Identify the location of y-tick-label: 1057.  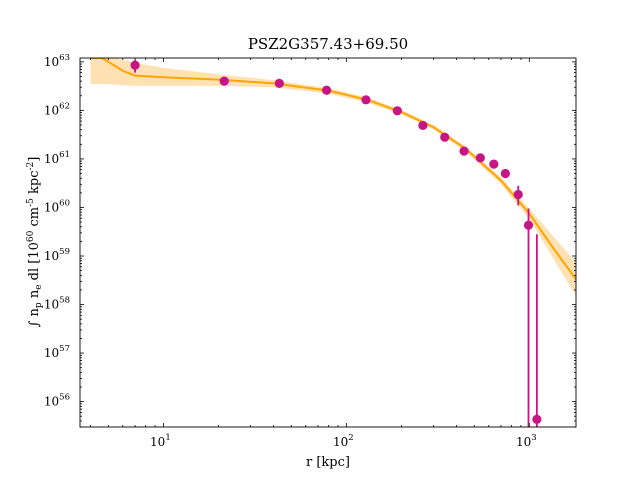
(57, 352).